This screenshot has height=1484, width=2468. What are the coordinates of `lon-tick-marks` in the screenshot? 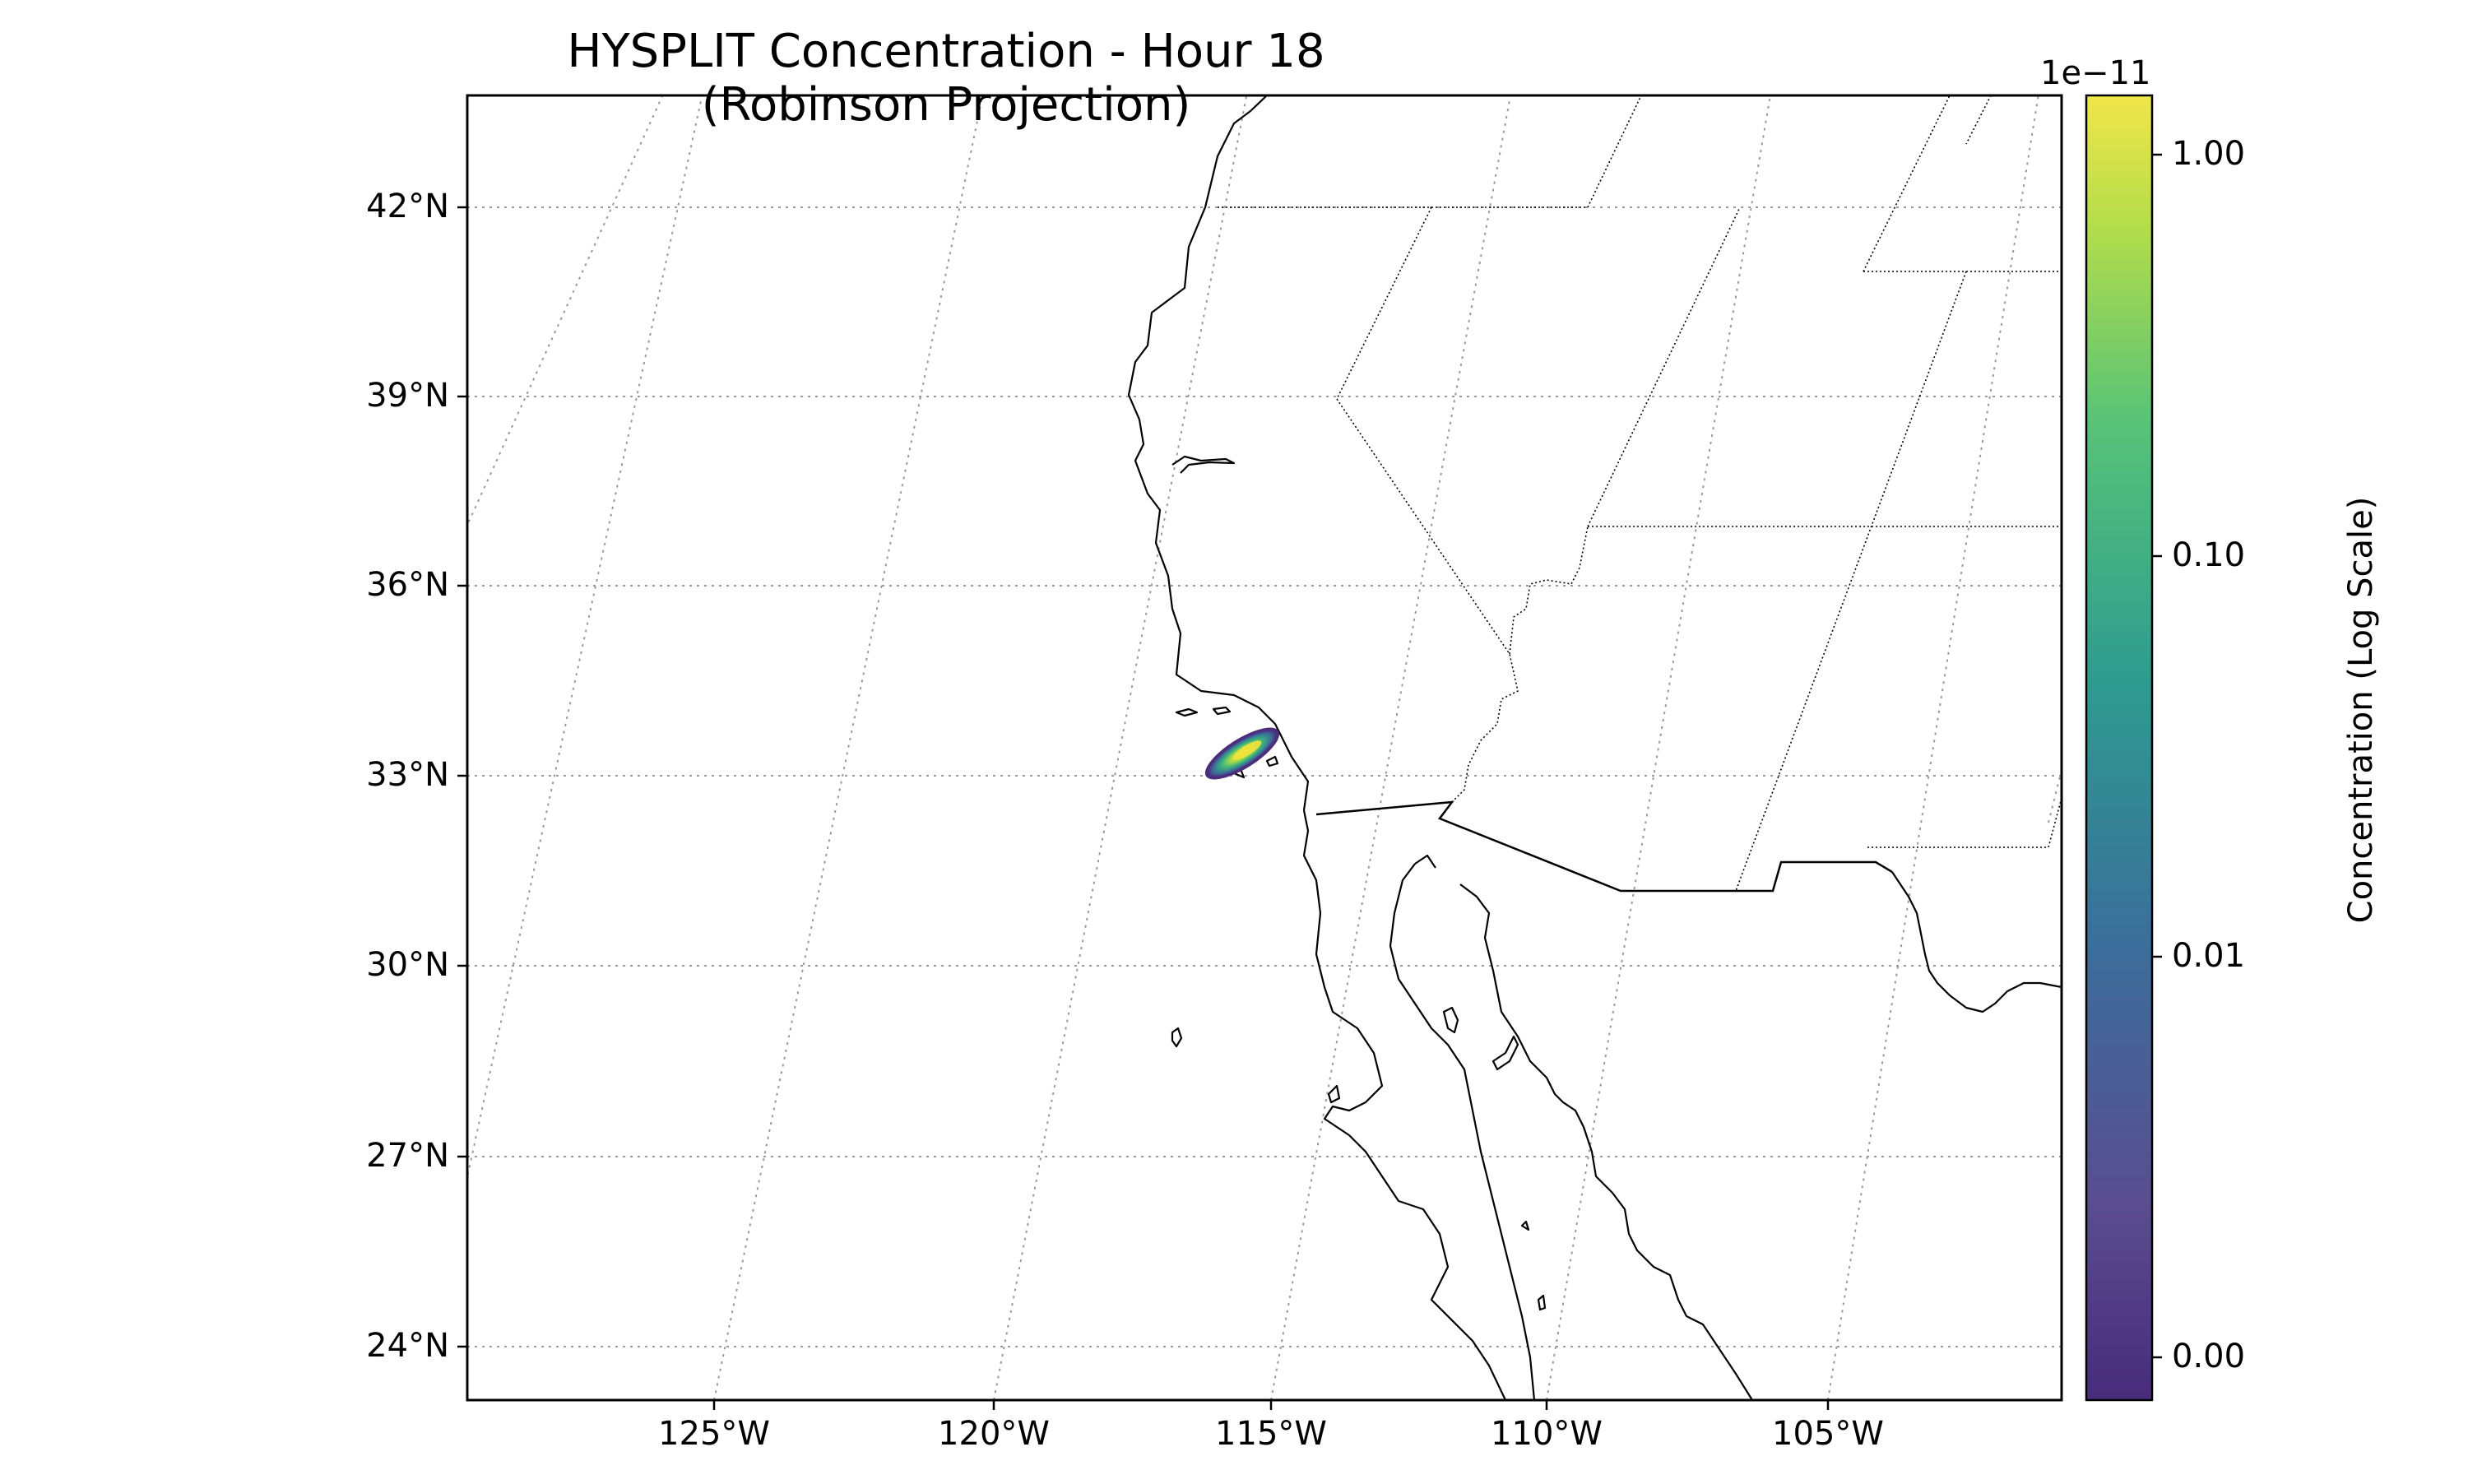 It's located at (1271, 1405).